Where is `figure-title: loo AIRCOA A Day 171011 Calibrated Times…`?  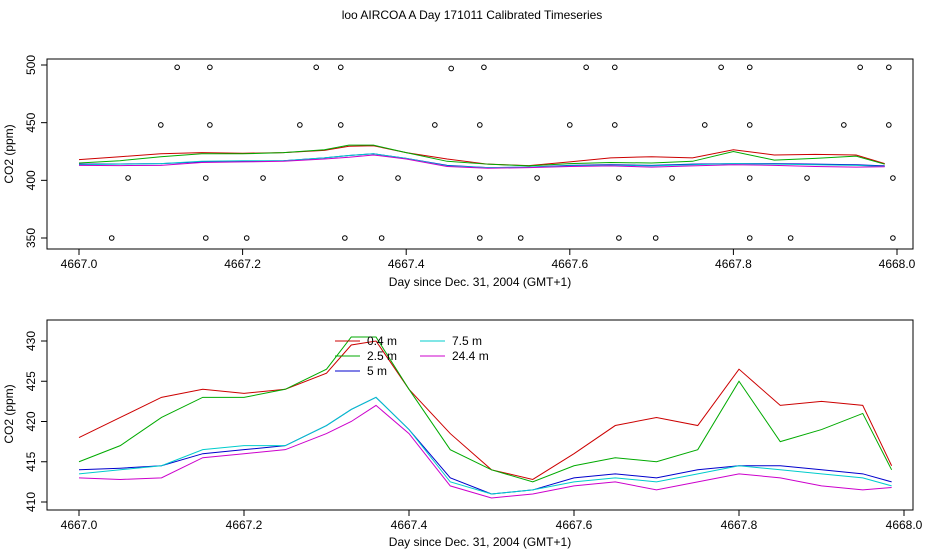
figure-title: loo AIRCOA A Day 171011 Calibrated Times… is located at coordinates (472, 15).